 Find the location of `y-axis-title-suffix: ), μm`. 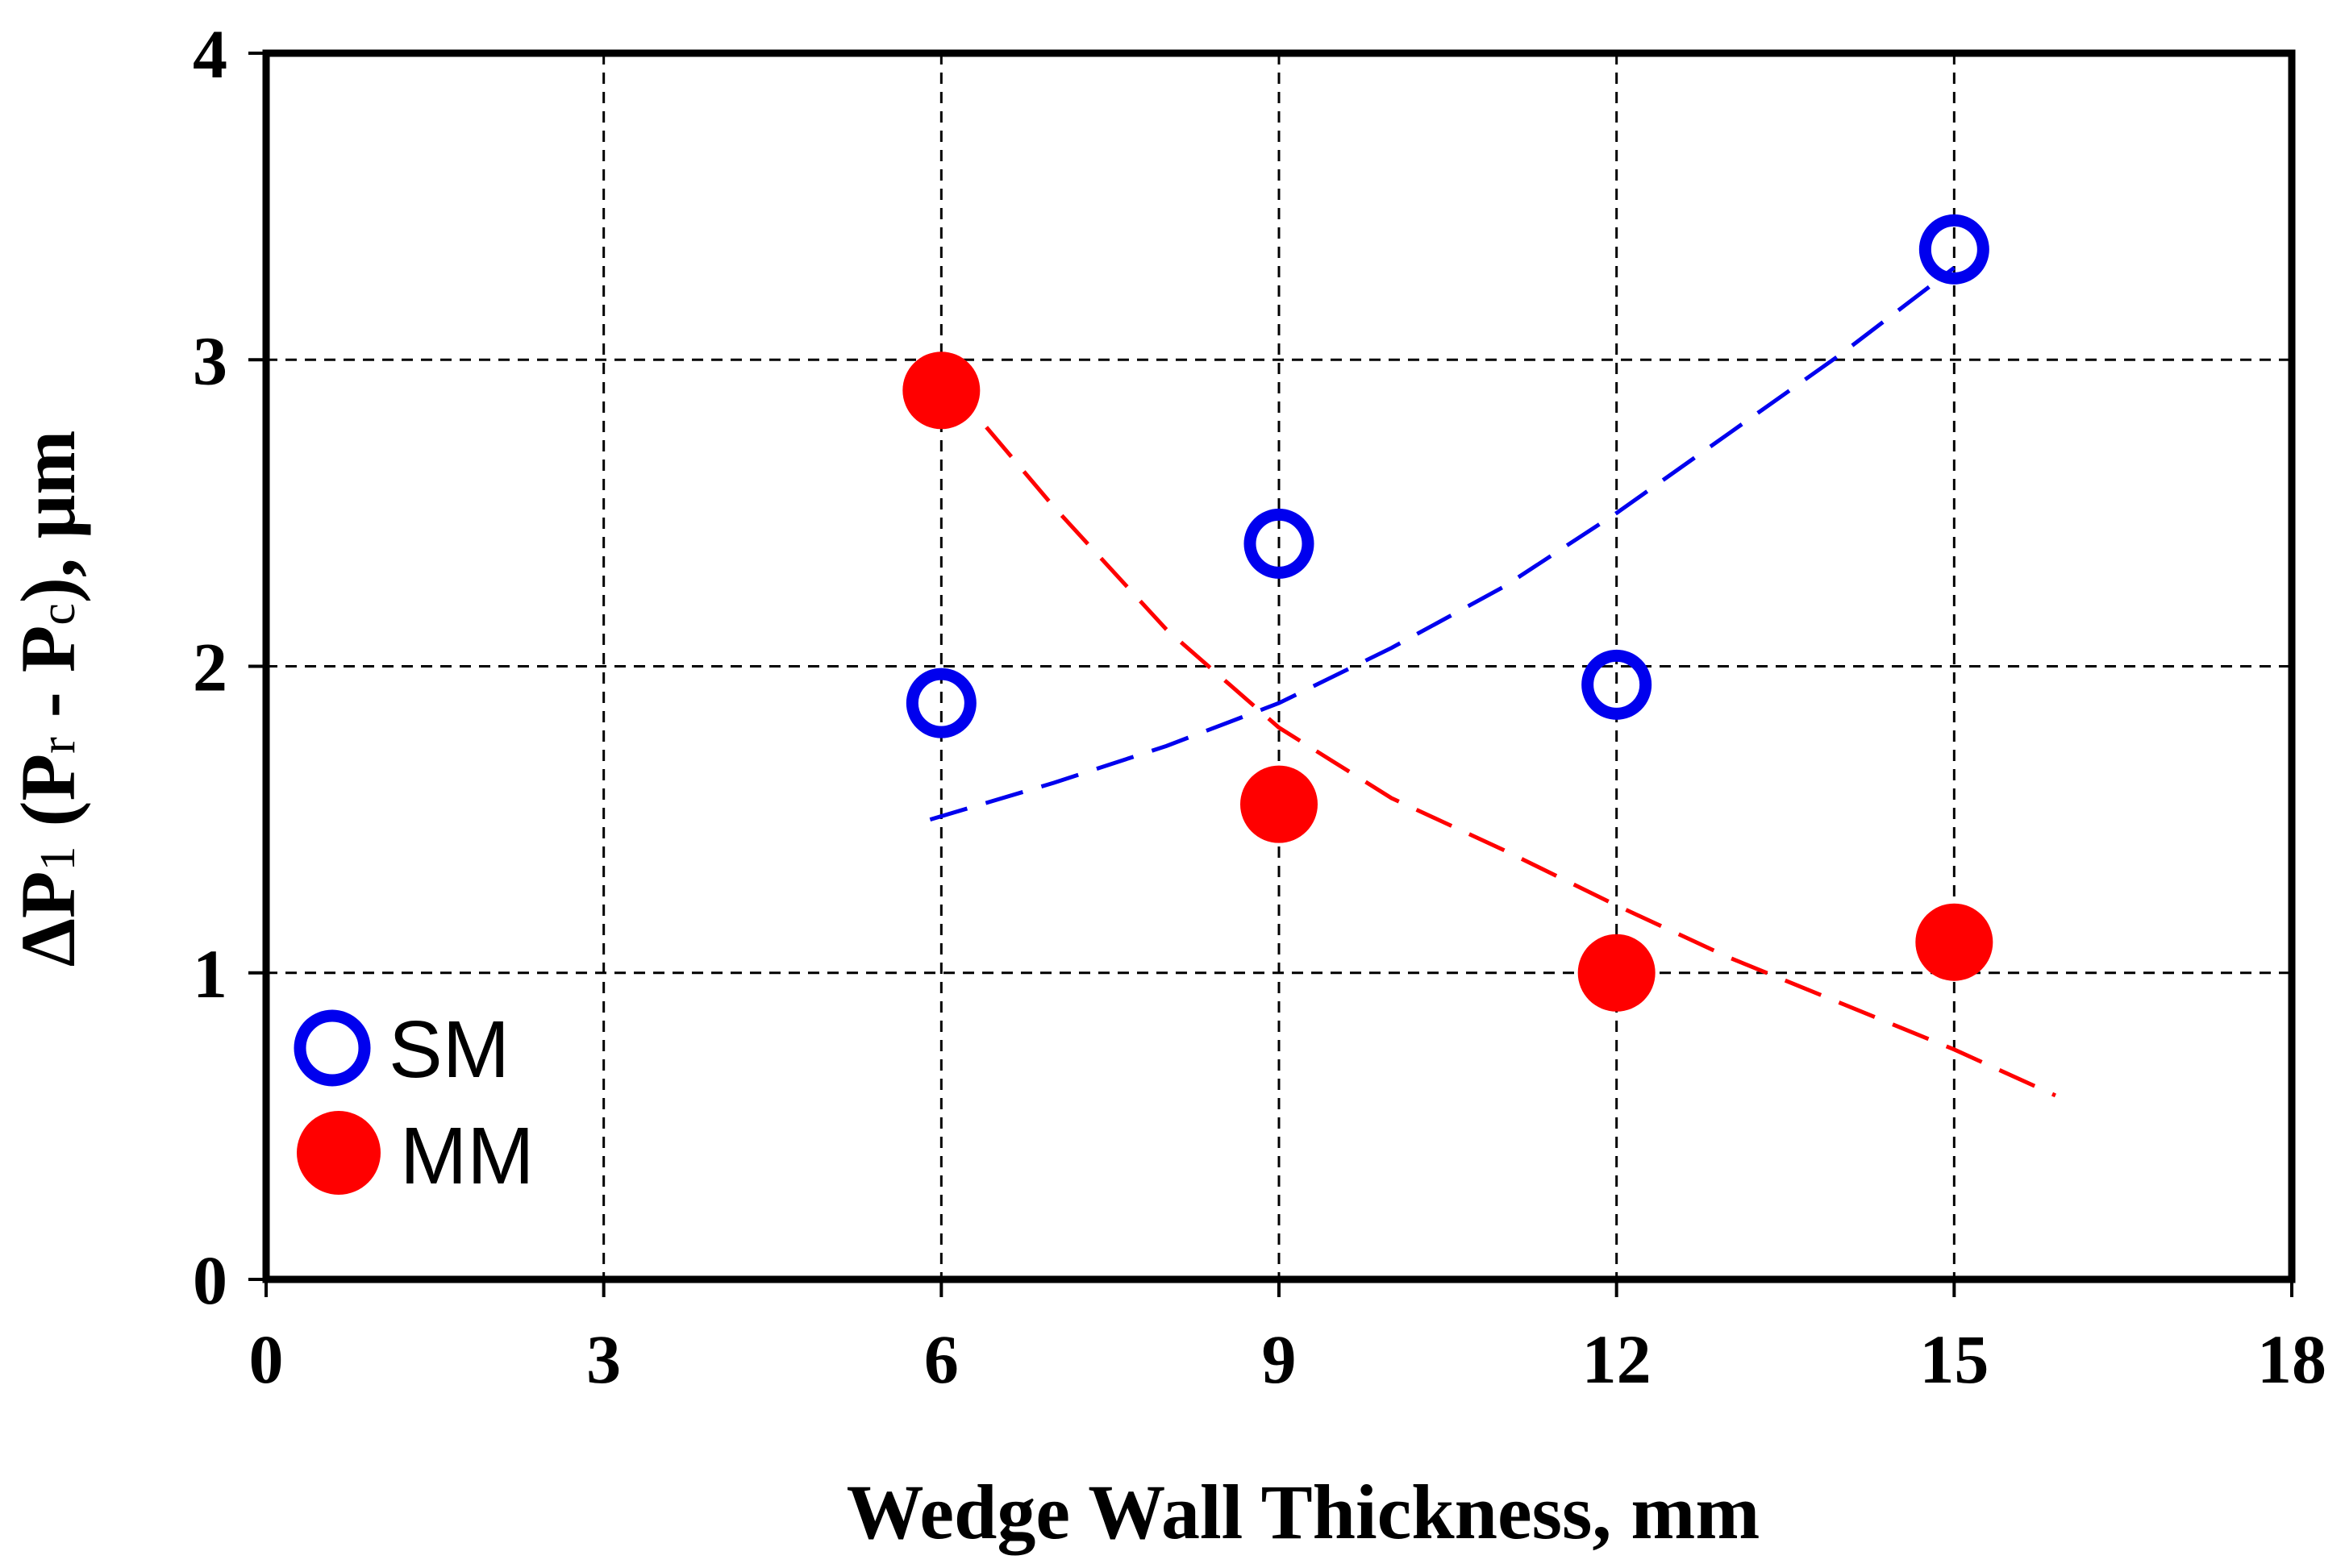

y-axis-title-suffix: ), μm is located at coordinates (48, 516).